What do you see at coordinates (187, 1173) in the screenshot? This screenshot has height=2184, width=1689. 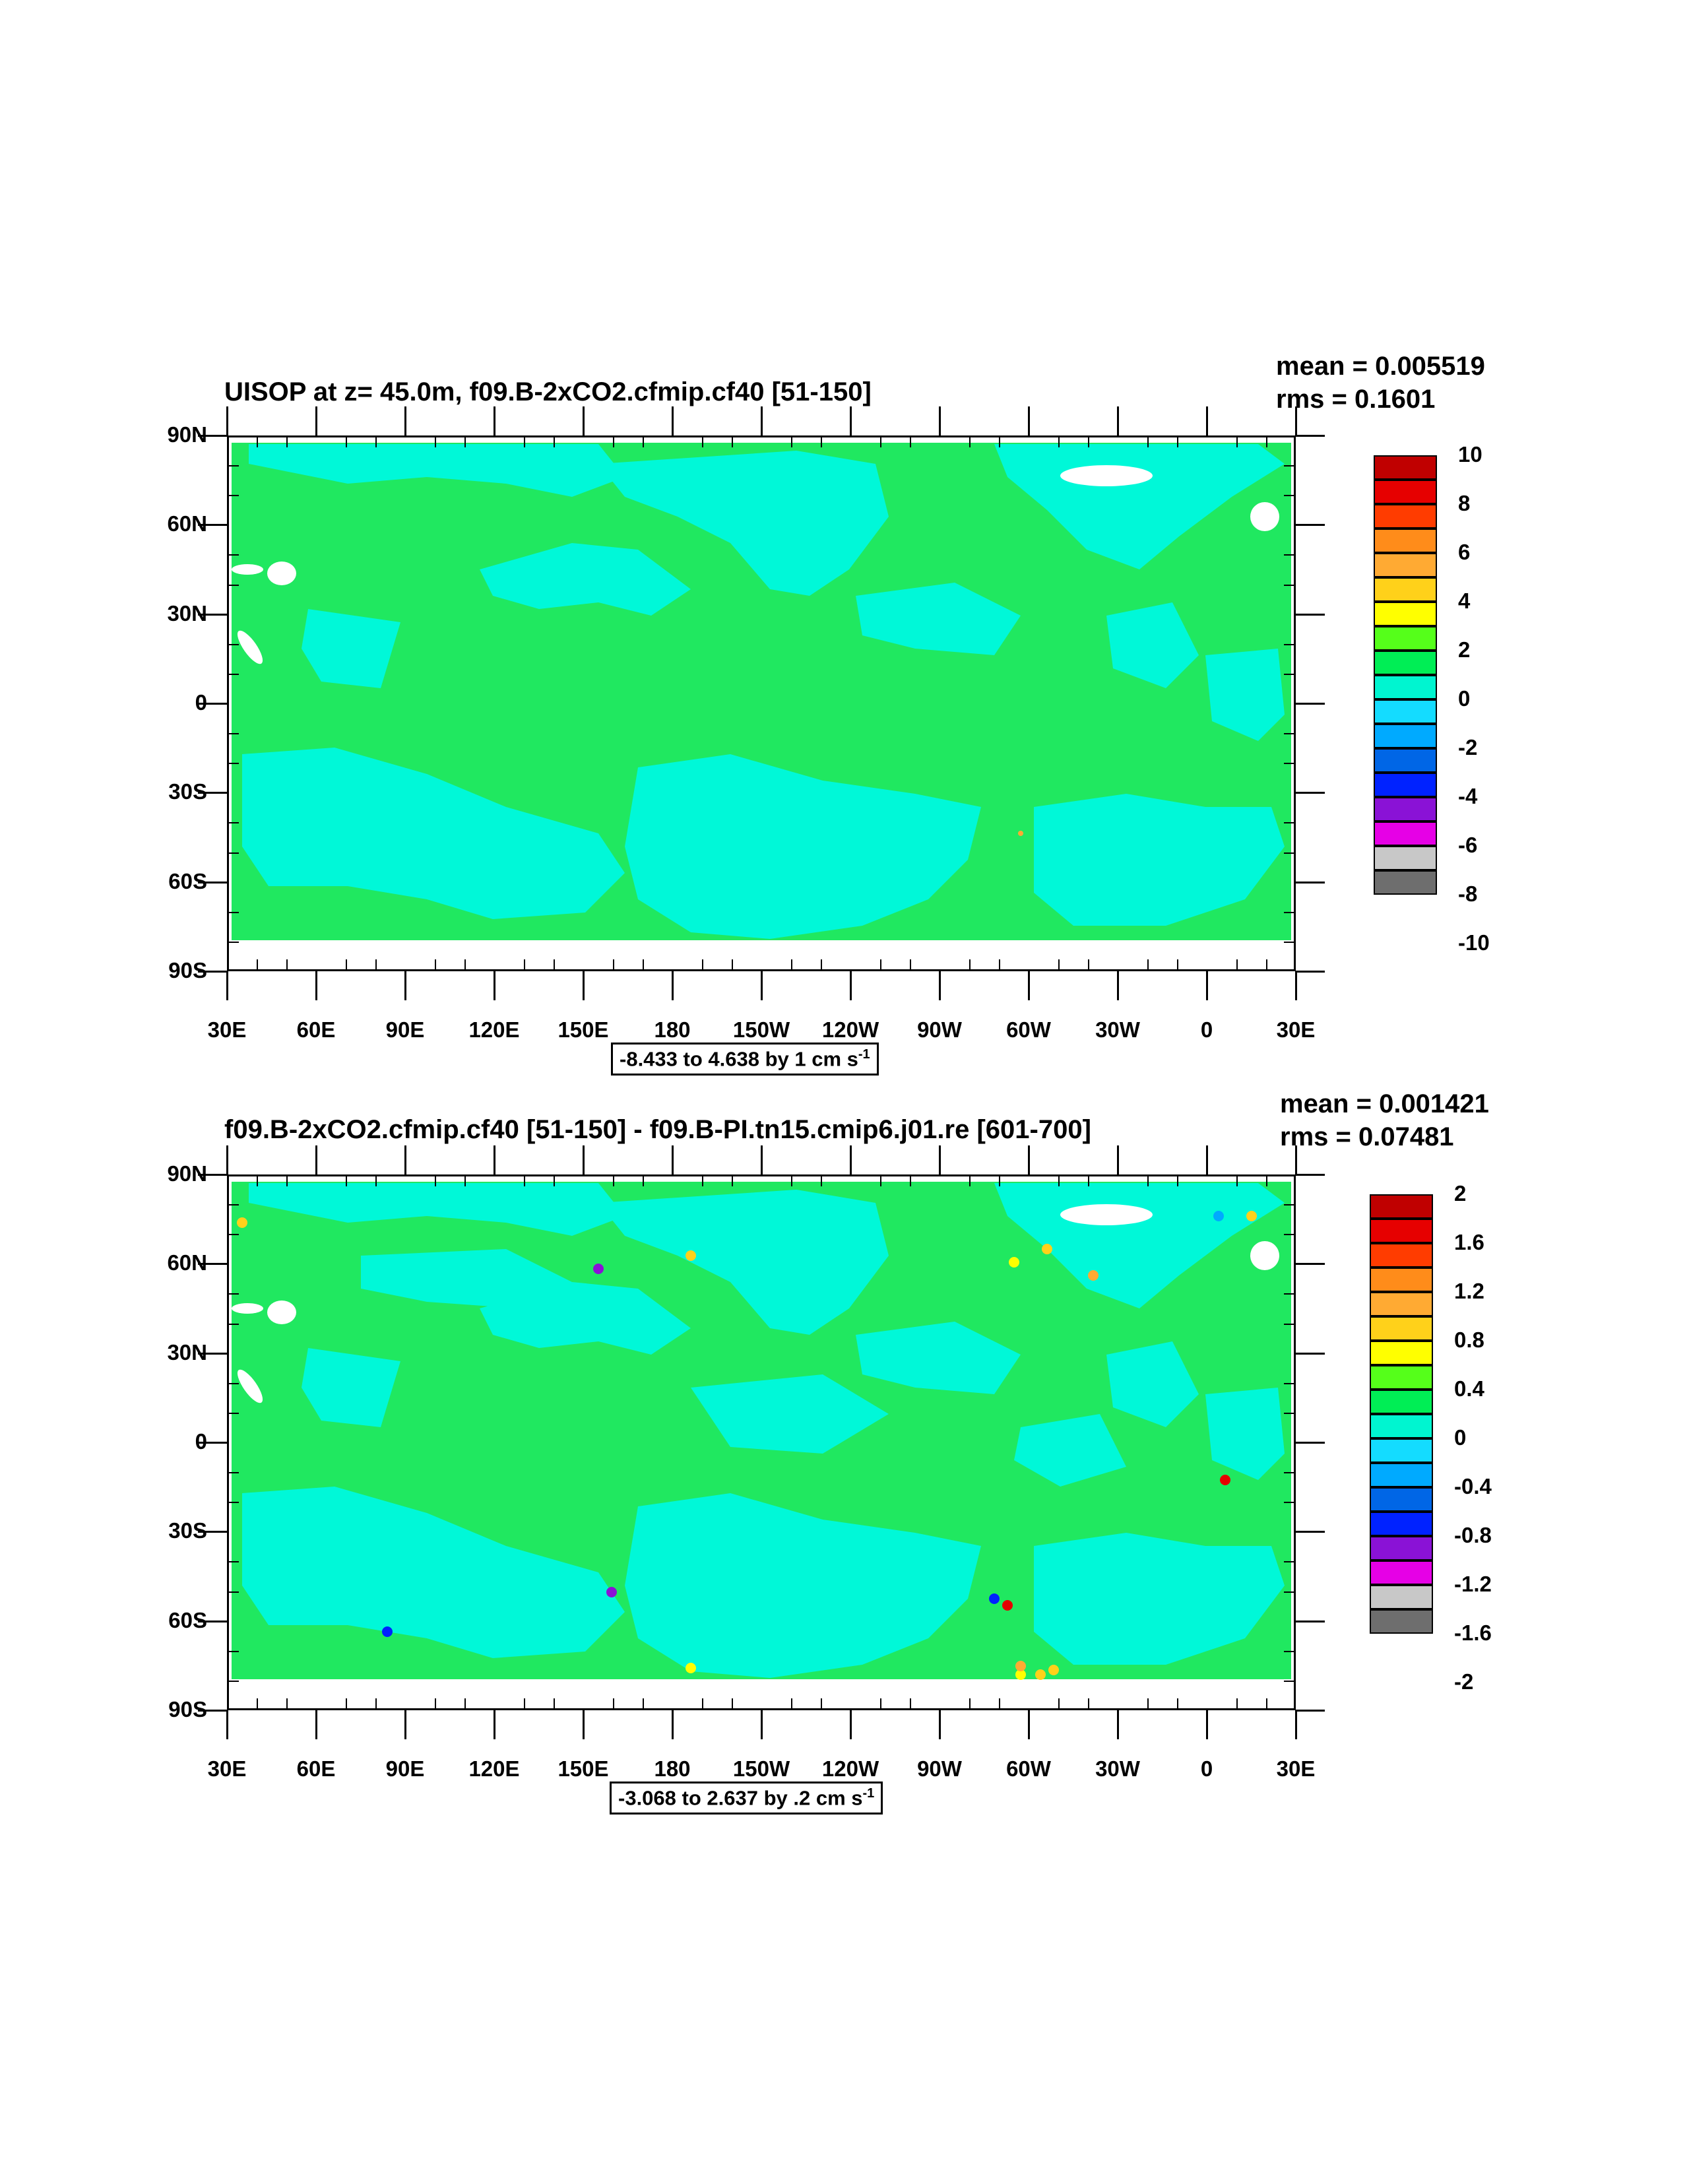 I see `y-tick-label: 90N` at bounding box center [187, 1173].